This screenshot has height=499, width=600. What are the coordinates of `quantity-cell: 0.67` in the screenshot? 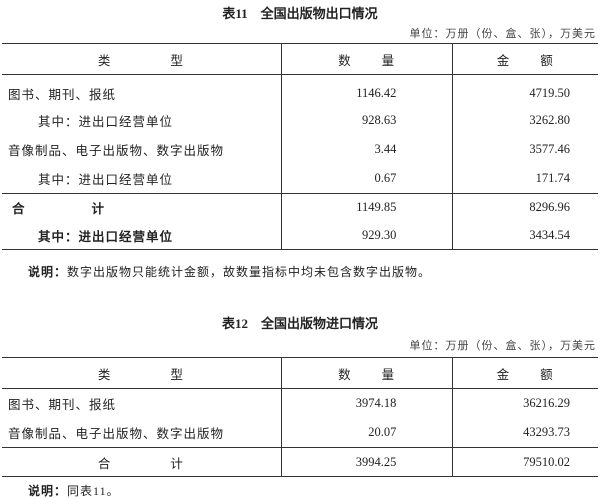 It's located at (366, 178).